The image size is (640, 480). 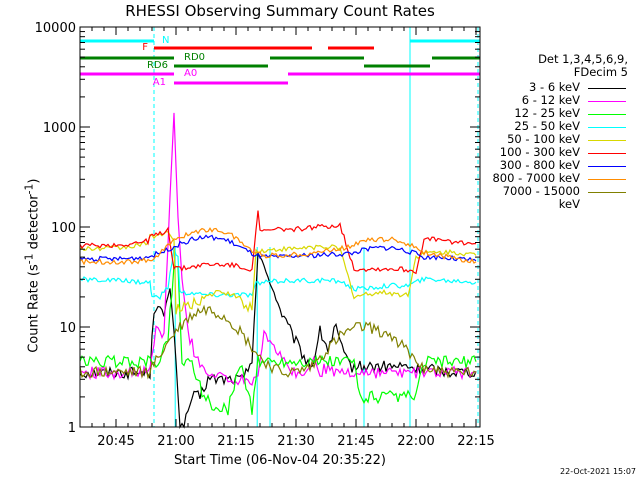 What do you see at coordinates (554, 87) in the screenshot?
I see `legend-label-0: 3 - 6 keV` at bounding box center [554, 87].